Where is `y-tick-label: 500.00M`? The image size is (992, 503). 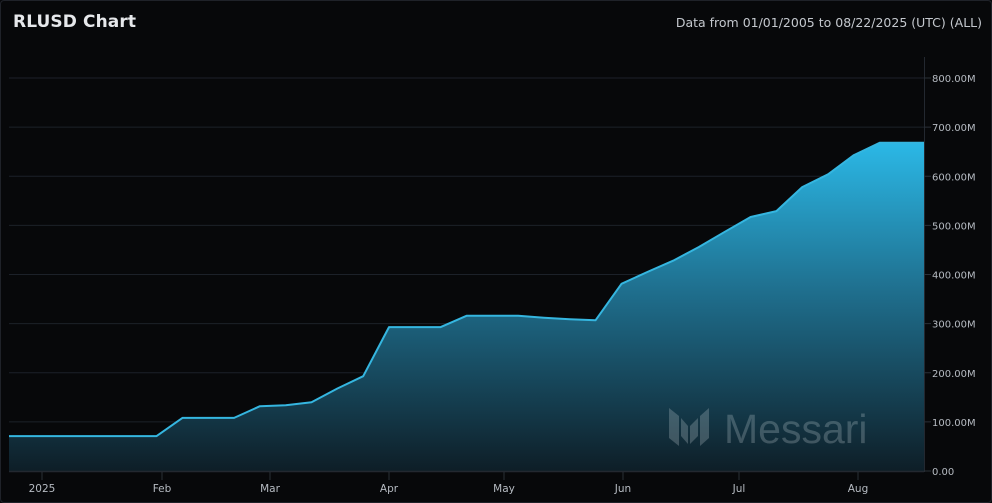
y-tick-label: 500.00M is located at coordinates (954, 226).